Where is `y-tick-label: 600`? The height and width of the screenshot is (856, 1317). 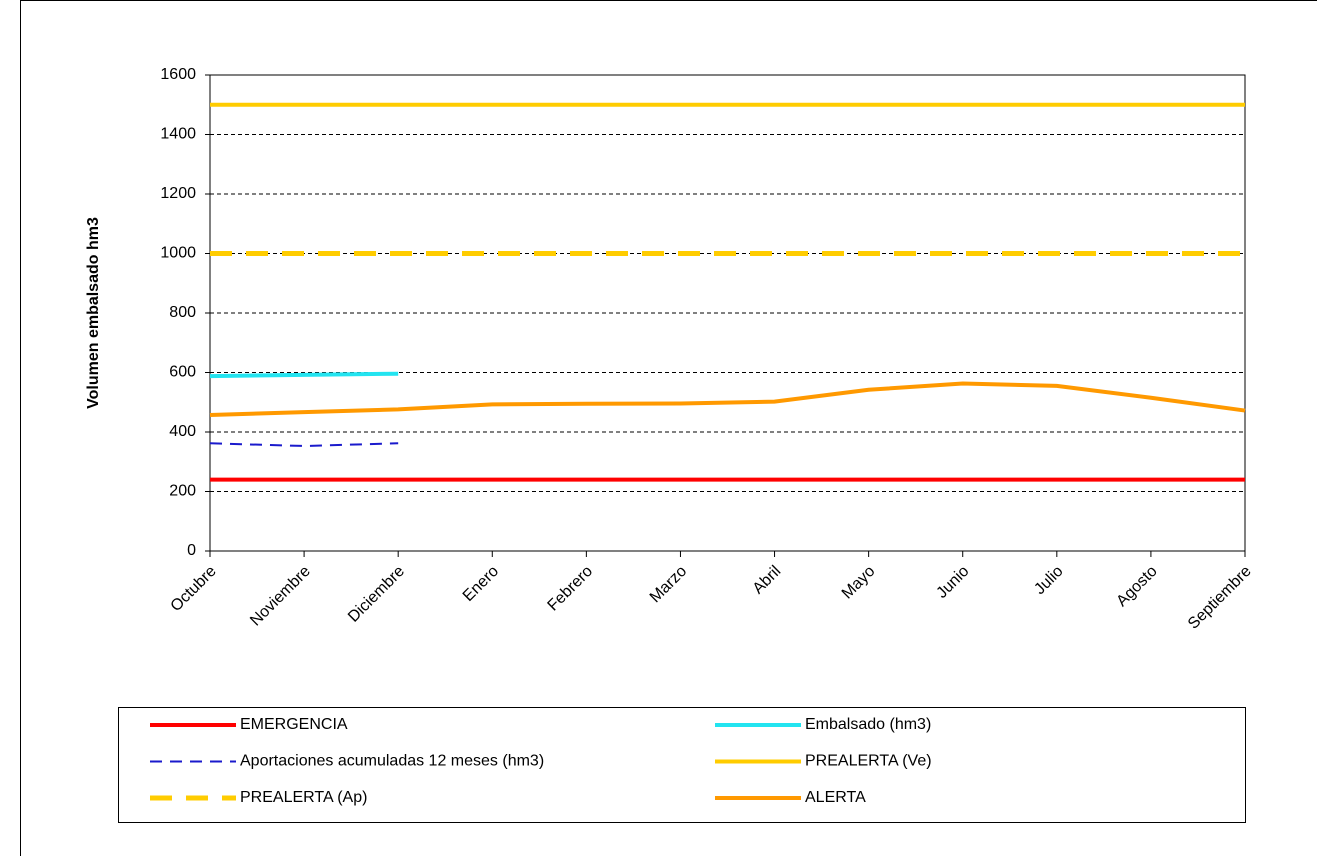
y-tick-label: 600 is located at coordinates (182, 372).